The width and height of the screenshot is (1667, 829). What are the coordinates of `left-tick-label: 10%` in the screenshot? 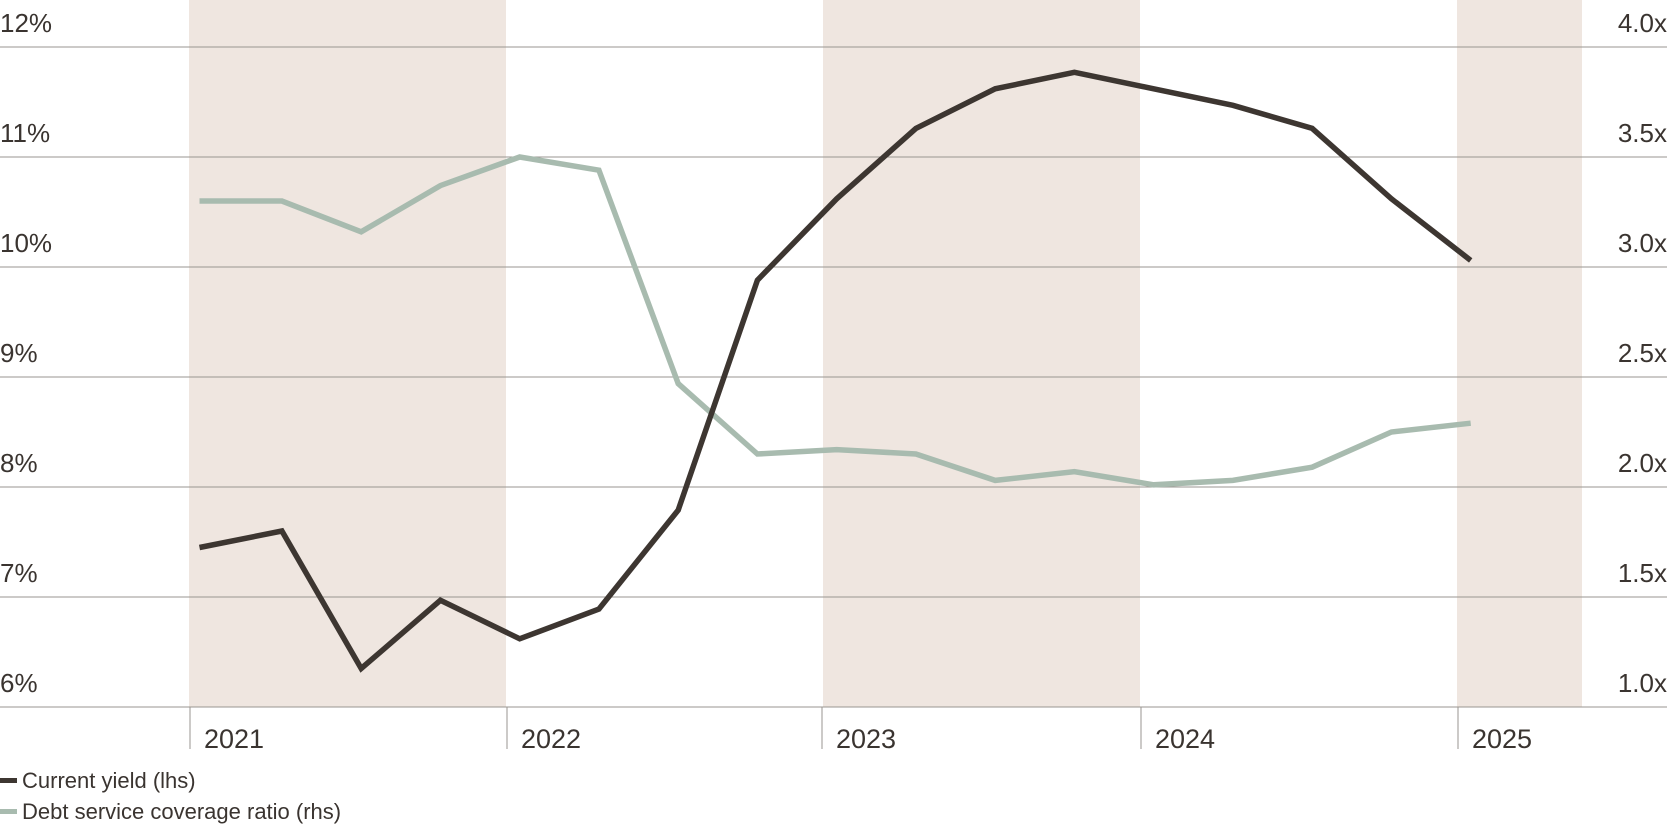 It's located at (26, 243).